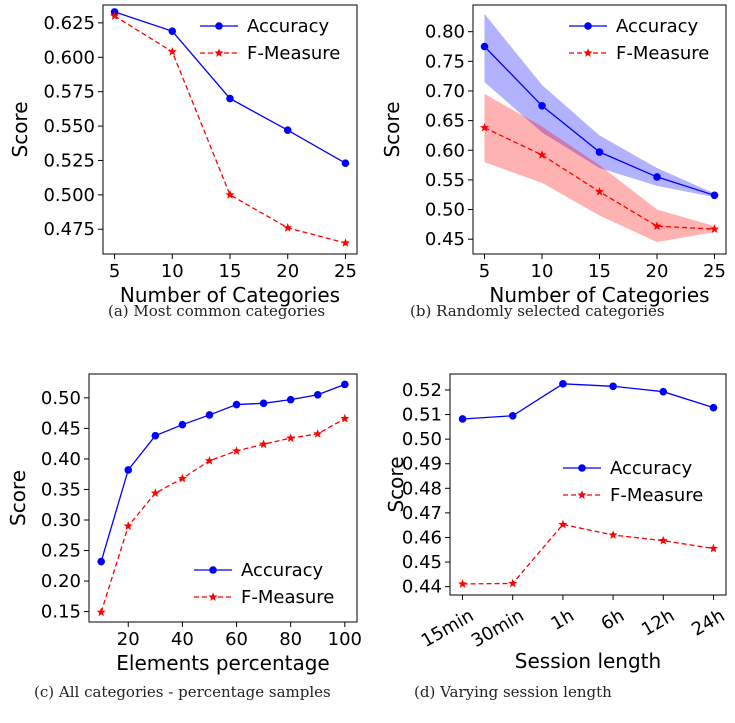 The width and height of the screenshot is (735, 723). What do you see at coordinates (69, 229) in the screenshot?
I see `y-tick-label: 0.475` at bounding box center [69, 229].